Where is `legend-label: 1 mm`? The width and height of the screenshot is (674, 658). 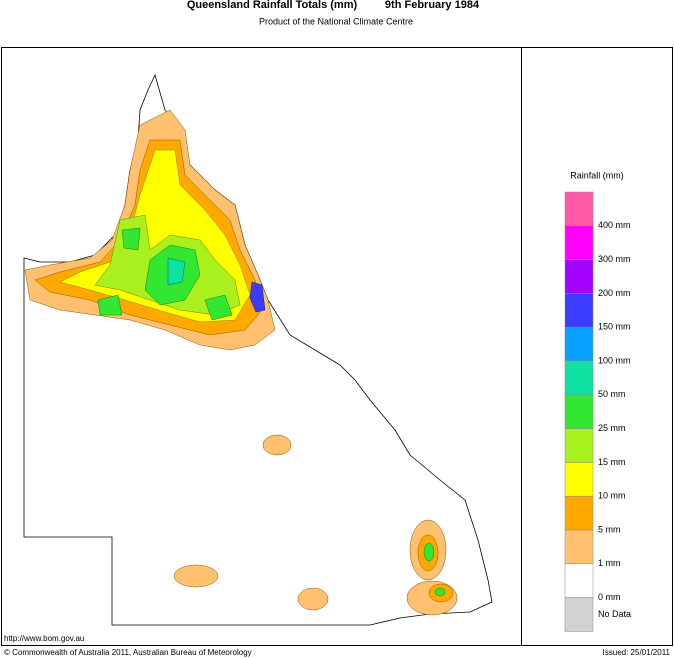 legend-label: 1 mm is located at coordinates (609, 563).